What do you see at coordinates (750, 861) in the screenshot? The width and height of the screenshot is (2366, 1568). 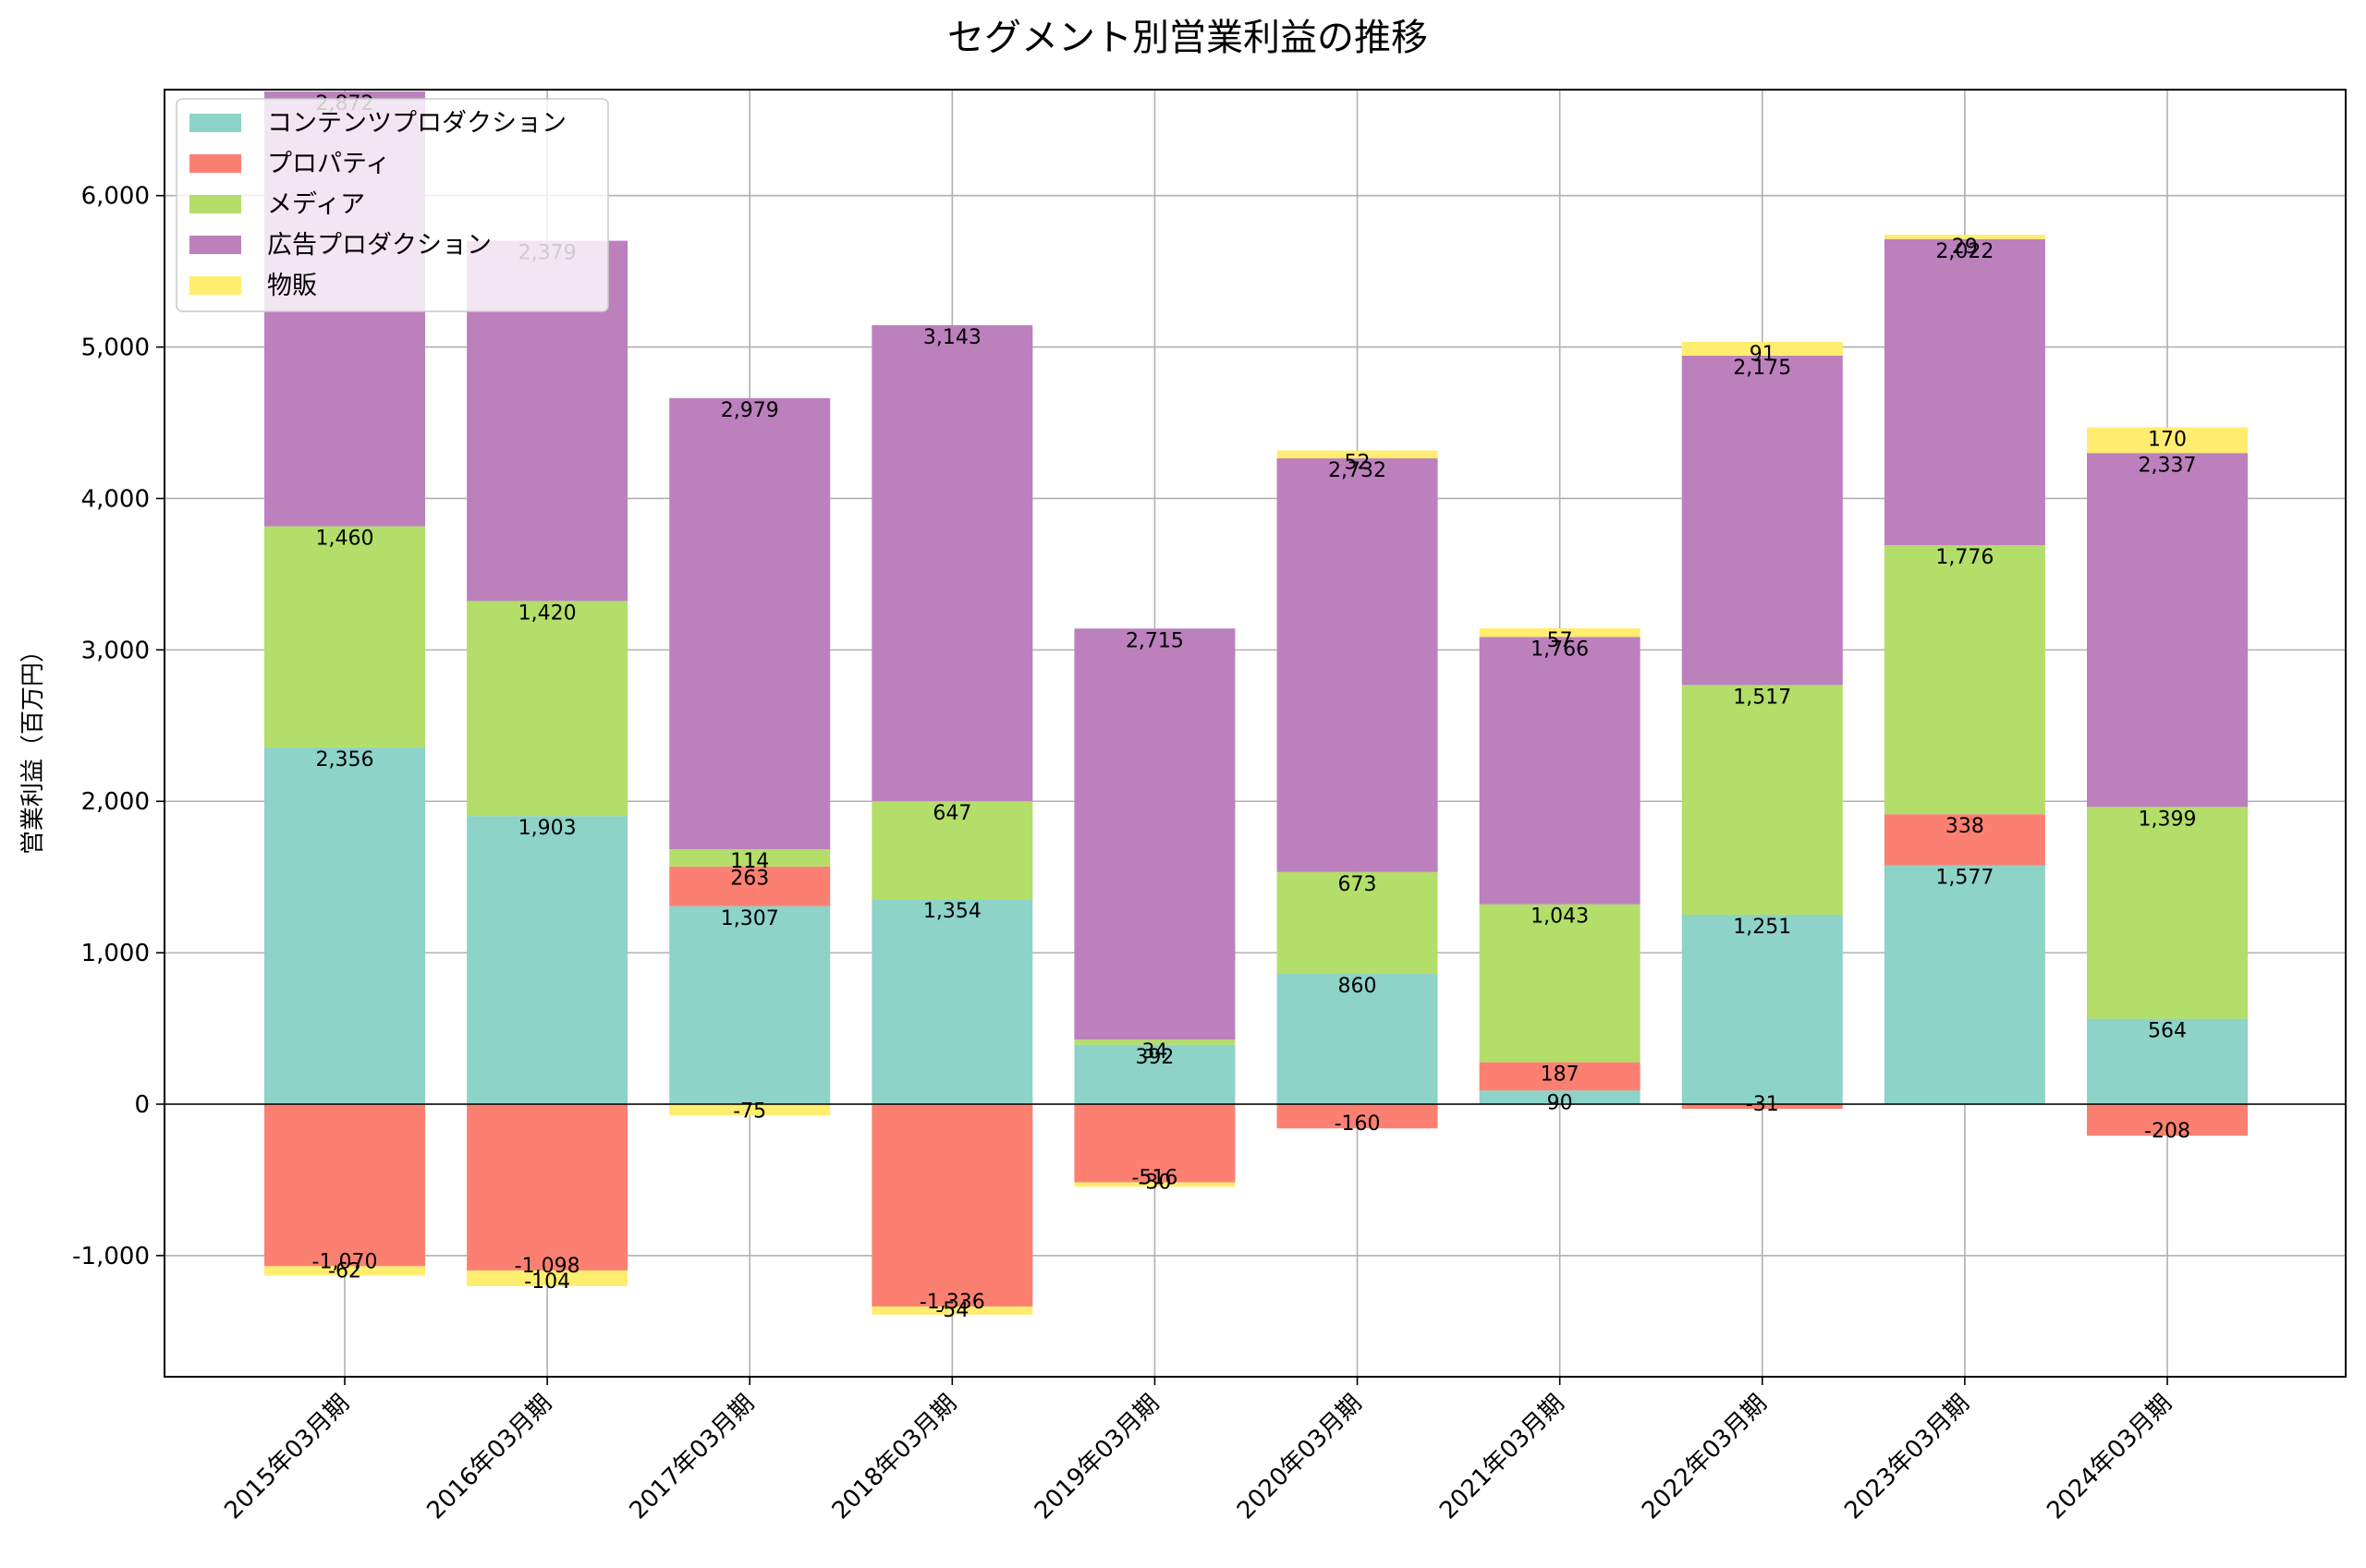 I see `data-label-2-2: 114` at bounding box center [750, 861].